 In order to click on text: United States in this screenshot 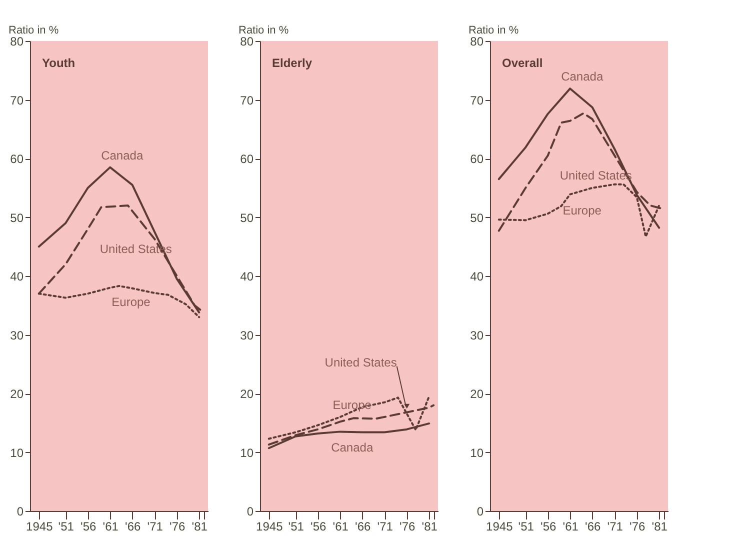, I will do `click(360, 362)`.